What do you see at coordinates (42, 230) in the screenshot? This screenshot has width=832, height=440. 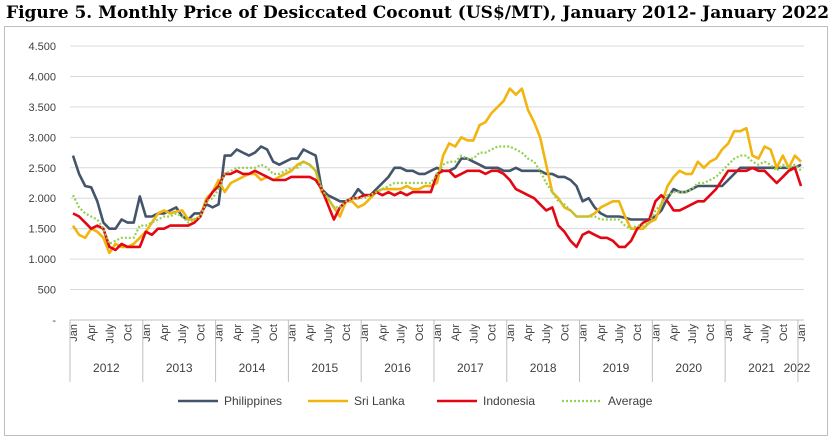 I see `y-tick-label: 1.500` at bounding box center [42, 230].